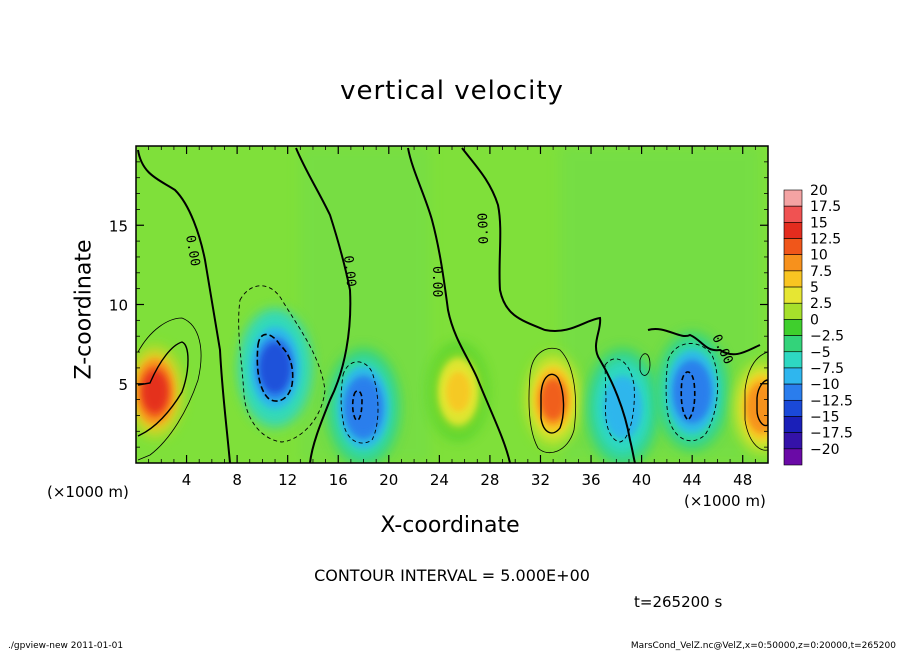 This screenshot has height=654, width=904. I want to click on y-tick-label: 10, so click(118, 306).